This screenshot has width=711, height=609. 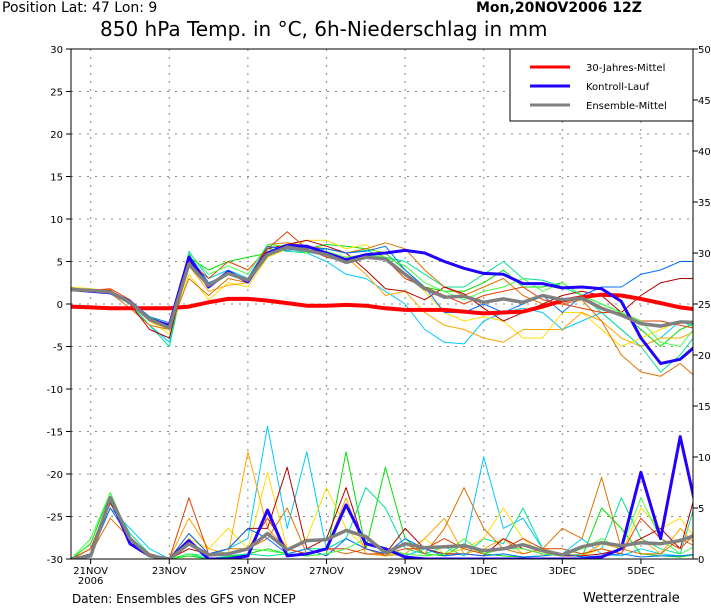 I want to click on legend-label: Ensemble-Mittel, so click(x=626, y=106).